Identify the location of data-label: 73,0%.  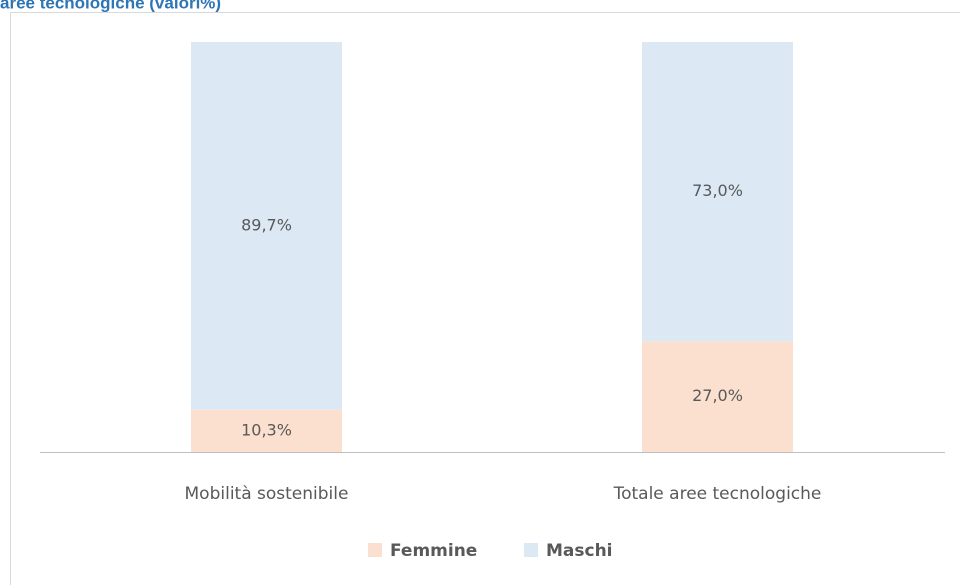
(717, 190).